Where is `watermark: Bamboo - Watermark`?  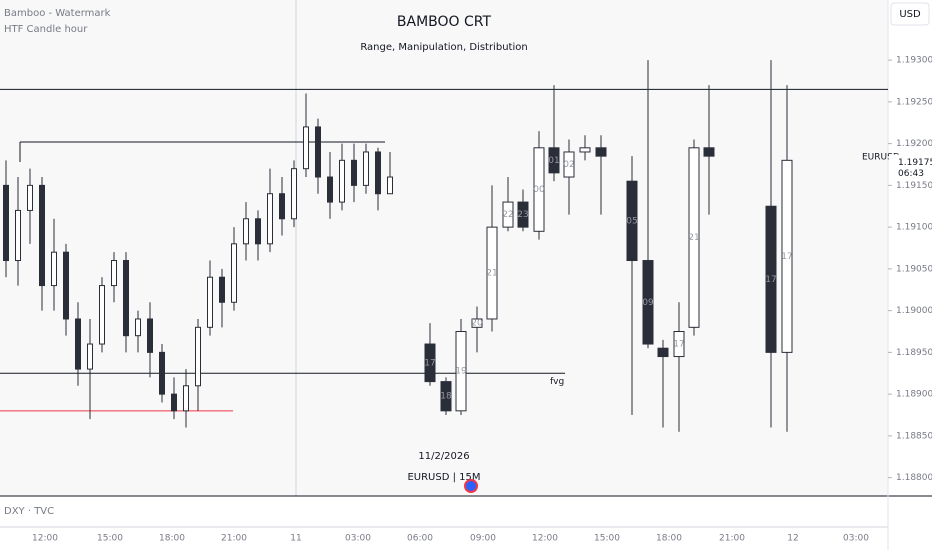
watermark: Bamboo - Watermark is located at coordinates (57, 13).